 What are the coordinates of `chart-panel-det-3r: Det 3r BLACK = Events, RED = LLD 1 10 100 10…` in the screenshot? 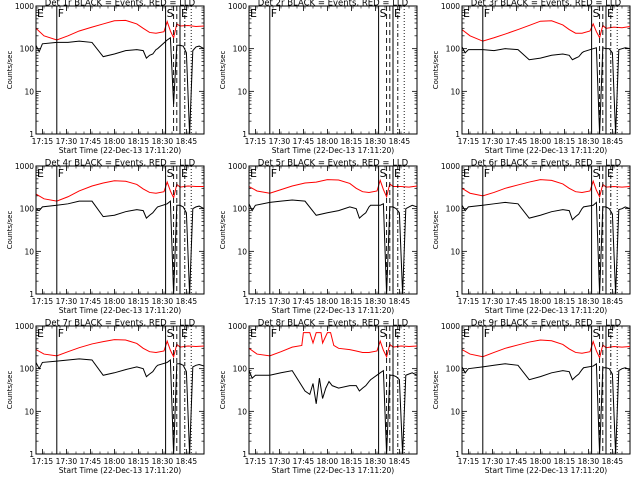 It's located at (531, 77).